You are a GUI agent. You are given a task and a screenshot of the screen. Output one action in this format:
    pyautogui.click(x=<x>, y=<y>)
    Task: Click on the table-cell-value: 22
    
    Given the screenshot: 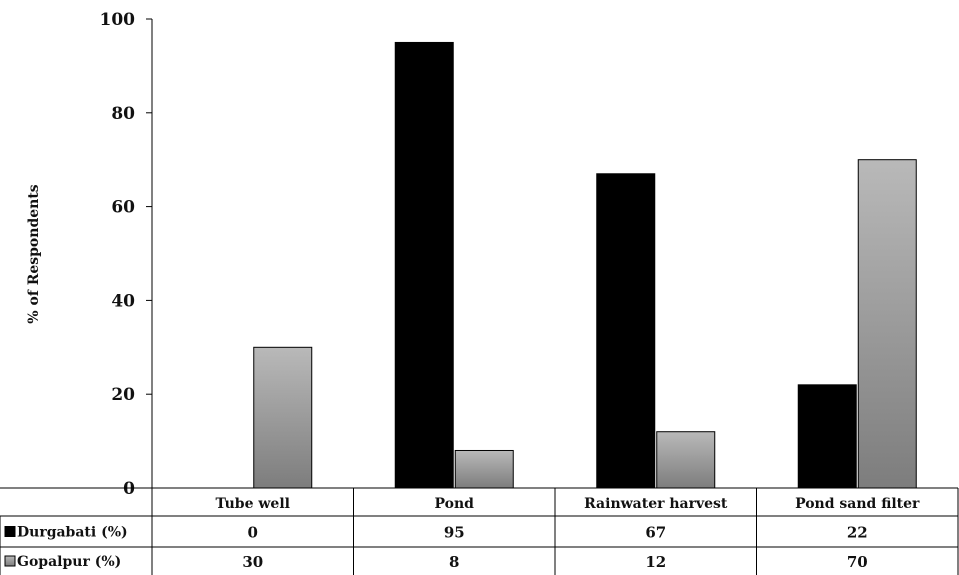 What is the action you would take?
    pyautogui.click(x=857, y=533)
    